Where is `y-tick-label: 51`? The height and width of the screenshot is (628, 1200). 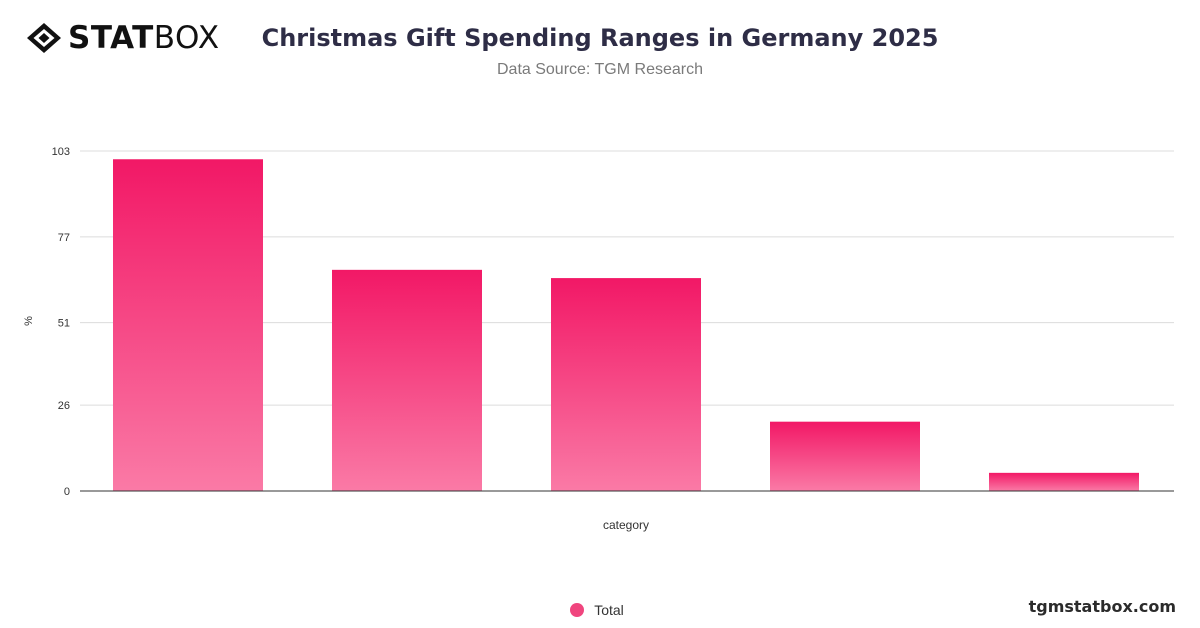
y-tick-label: 51 is located at coordinates (64, 324).